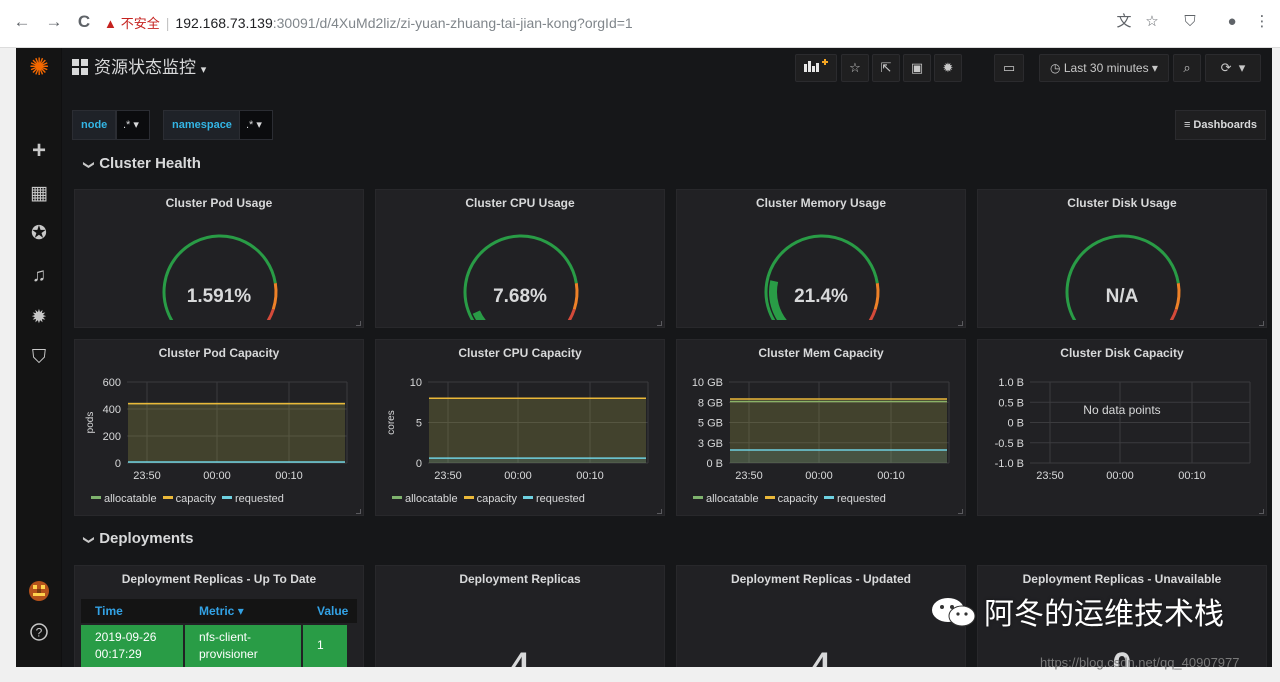  What do you see at coordinates (1232, 21) in the screenshot?
I see `profile-icon: ●` at bounding box center [1232, 21].